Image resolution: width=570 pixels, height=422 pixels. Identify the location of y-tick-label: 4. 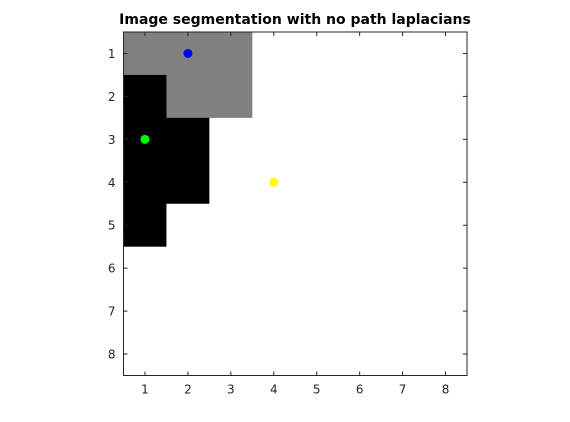
(112, 183).